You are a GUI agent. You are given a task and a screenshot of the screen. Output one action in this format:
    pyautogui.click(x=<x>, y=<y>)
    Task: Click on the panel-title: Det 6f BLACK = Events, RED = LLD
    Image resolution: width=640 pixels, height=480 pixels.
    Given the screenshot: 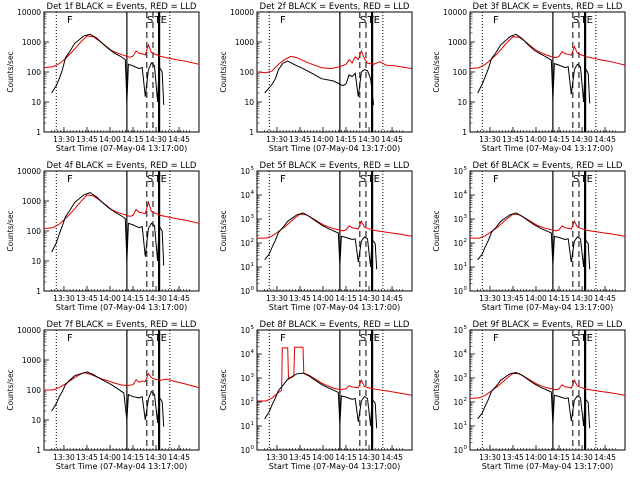 What is the action you would take?
    pyautogui.click(x=548, y=166)
    